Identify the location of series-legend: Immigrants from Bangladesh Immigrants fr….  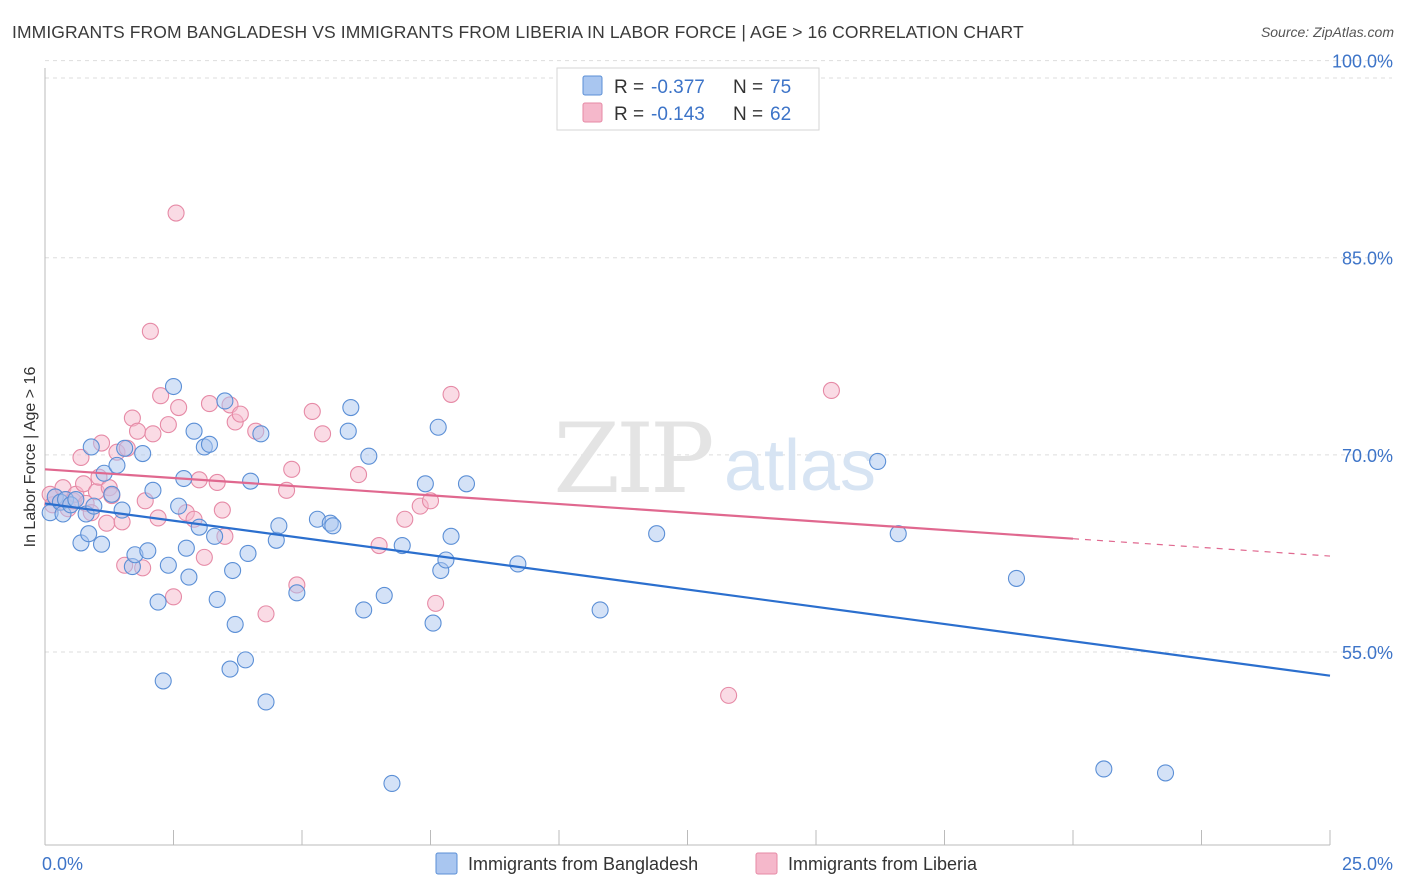
(706, 863).